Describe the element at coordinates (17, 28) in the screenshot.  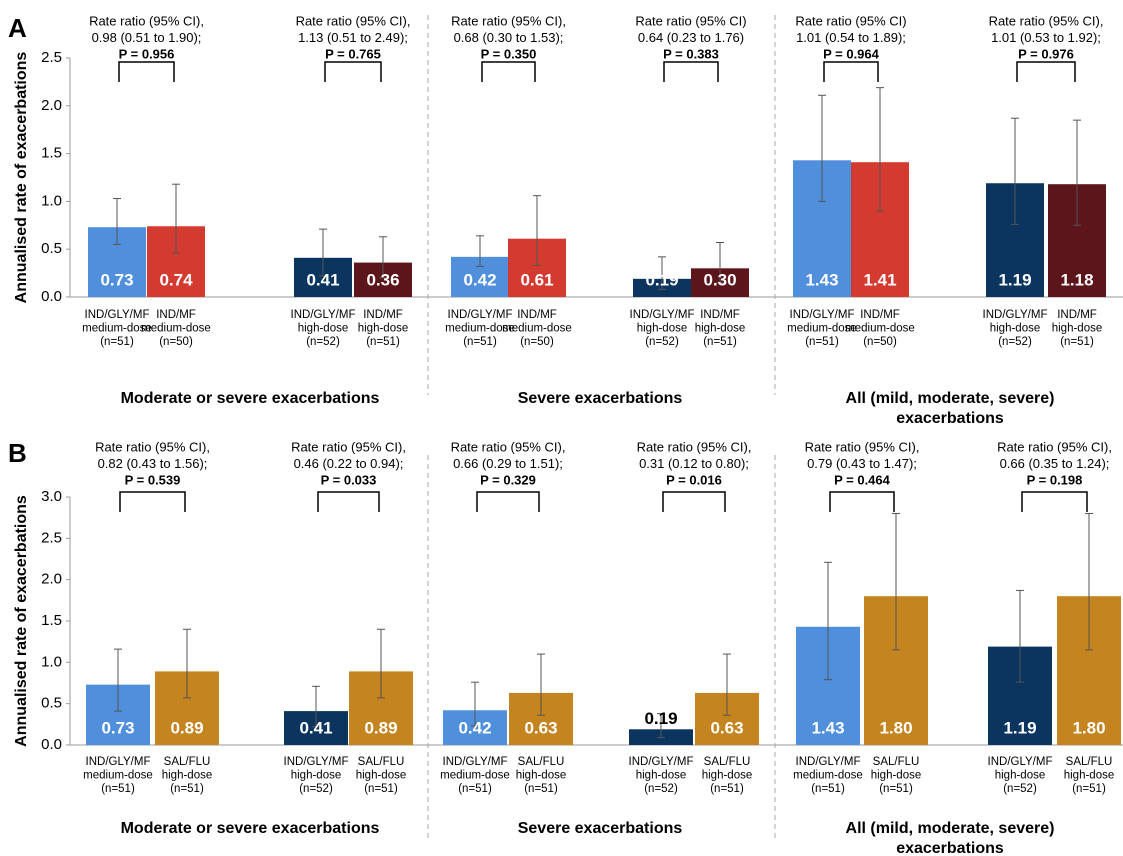
I see `panel-letter: A` at that location.